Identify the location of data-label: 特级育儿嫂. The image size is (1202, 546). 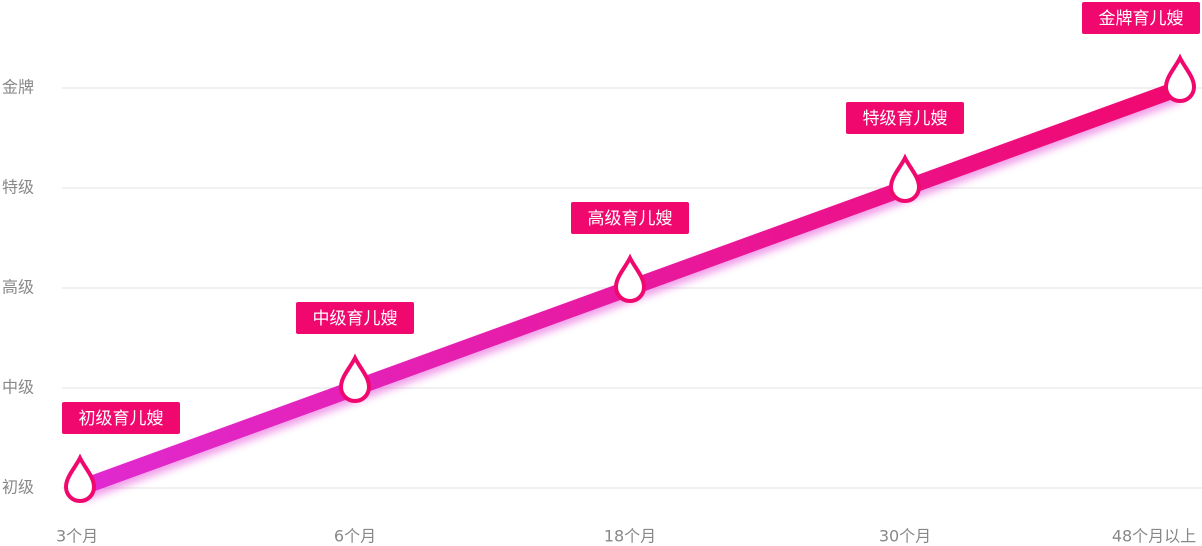
(905, 119).